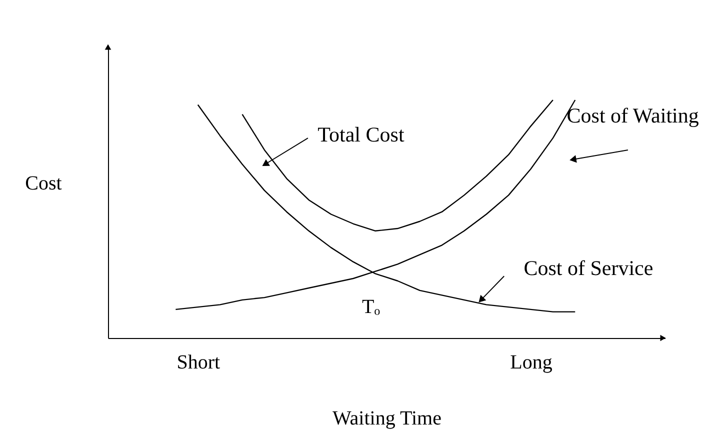 The image size is (724, 444). What do you see at coordinates (531, 363) in the screenshot?
I see `x-tick-label: Long` at bounding box center [531, 363].